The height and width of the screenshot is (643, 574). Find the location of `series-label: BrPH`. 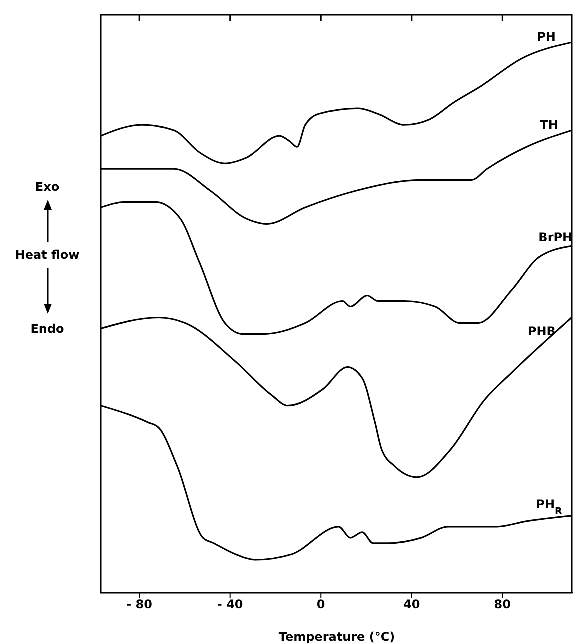

series-label: BrPH is located at coordinates (555, 237).